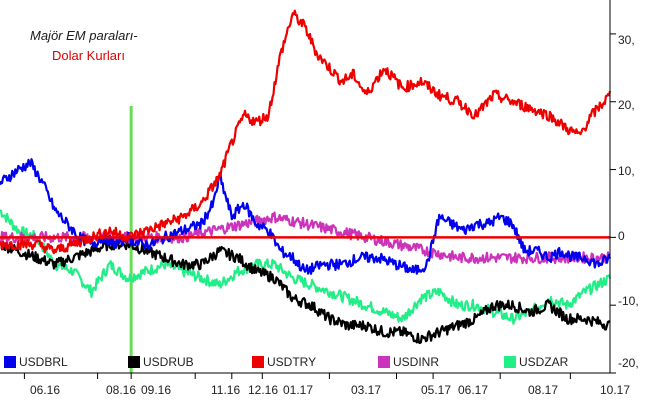 The width and height of the screenshot is (663, 408). What do you see at coordinates (626, 171) in the screenshot?
I see `y-tick-label: 10,` at bounding box center [626, 171].